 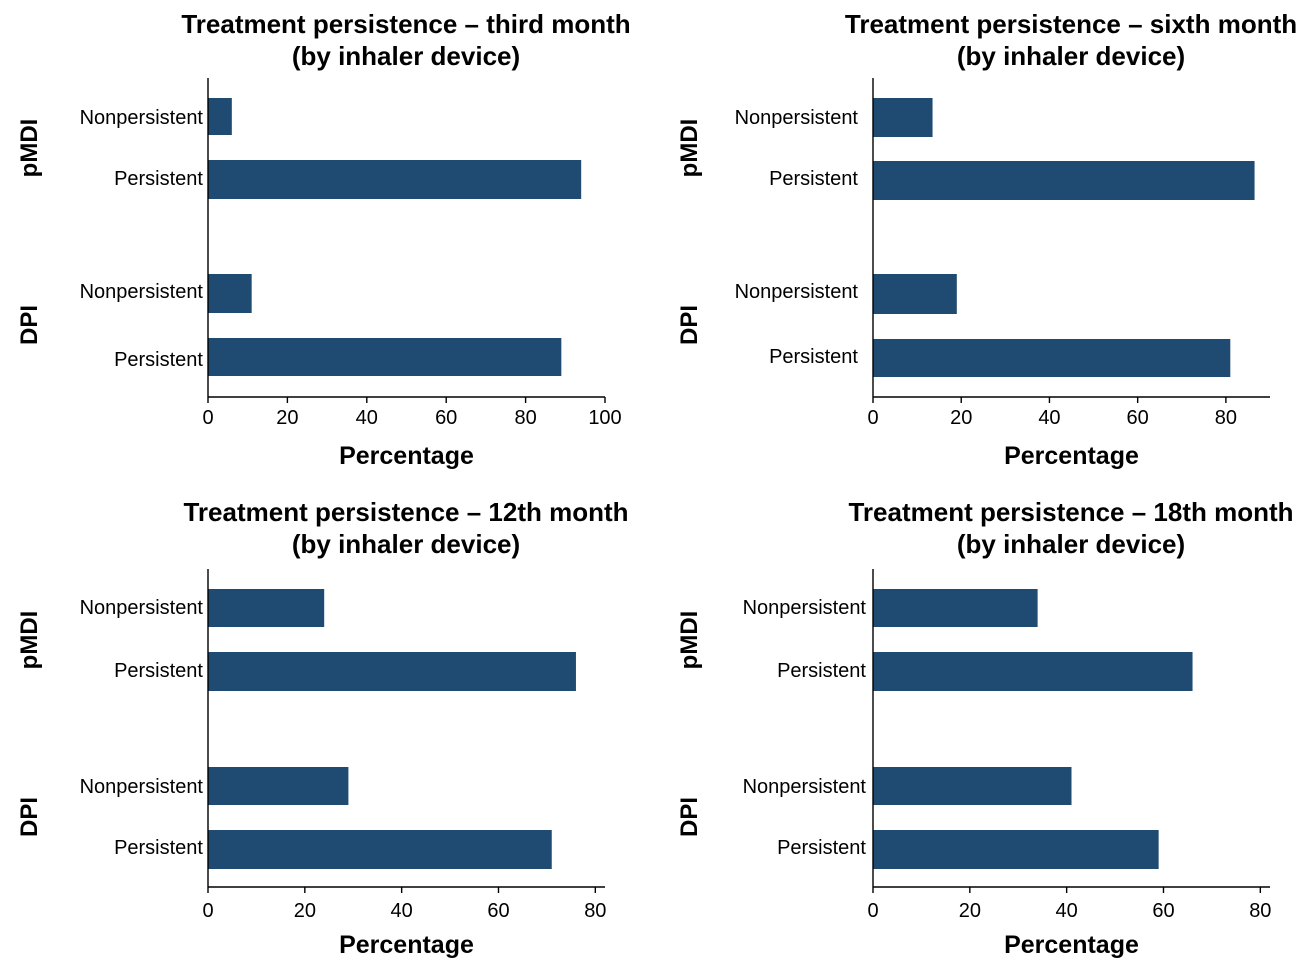 What do you see at coordinates (405, 512) in the screenshot?
I see `chart-title-line: Treatment persistence – 12th month` at bounding box center [405, 512].